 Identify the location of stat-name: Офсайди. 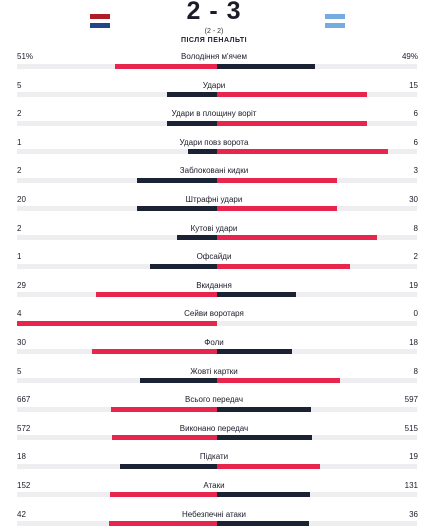
(214, 257).